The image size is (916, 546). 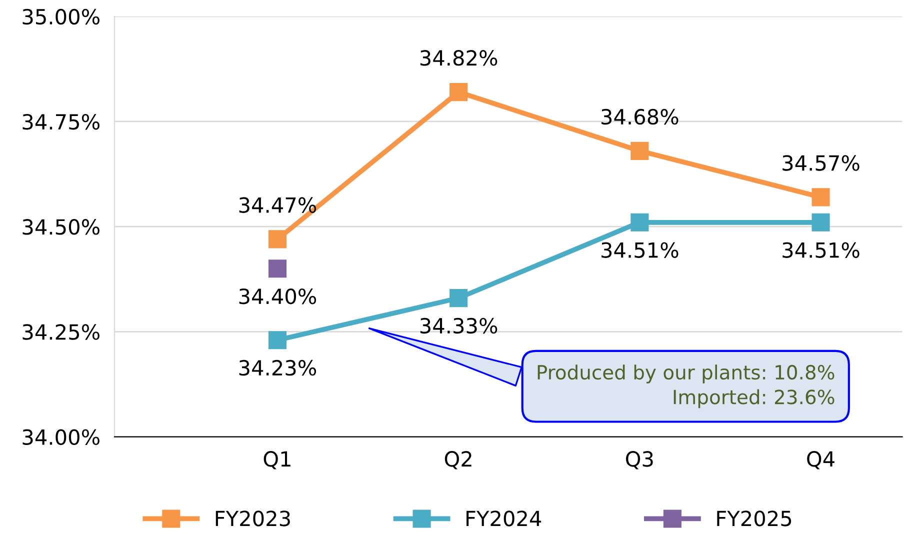 What do you see at coordinates (458, 460) in the screenshot?
I see `x-tick-label: Q2` at bounding box center [458, 460].